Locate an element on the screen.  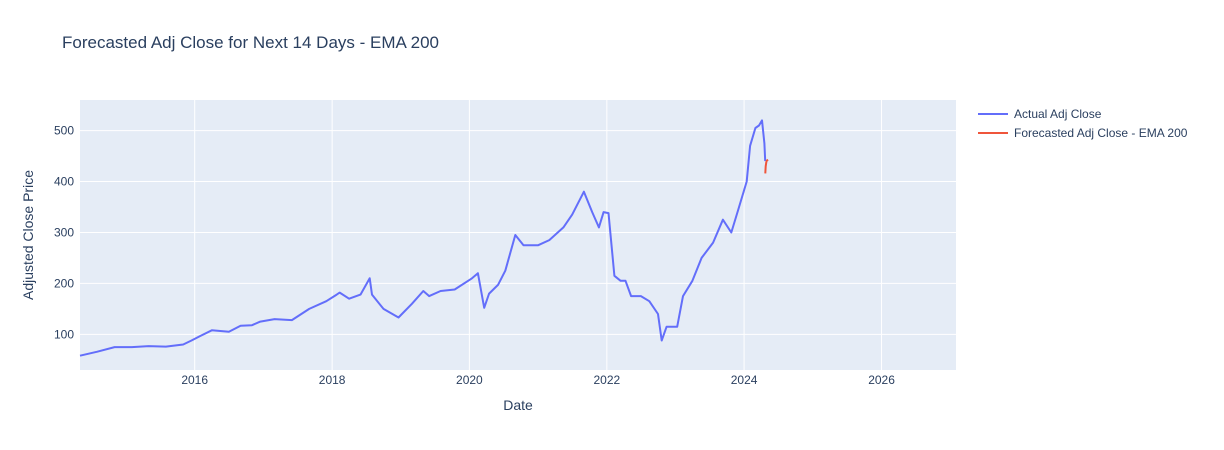
x-tick-label: 2024 is located at coordinates (744, 380).